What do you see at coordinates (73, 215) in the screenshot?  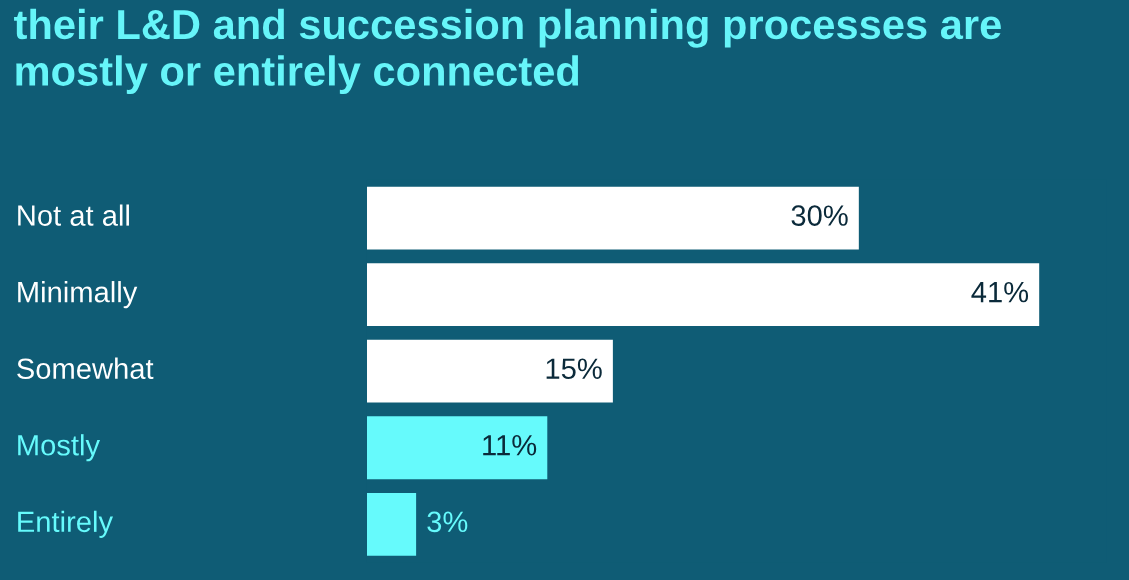 I see `y-tick-label: Not at all` at bounding box center [73, 215].